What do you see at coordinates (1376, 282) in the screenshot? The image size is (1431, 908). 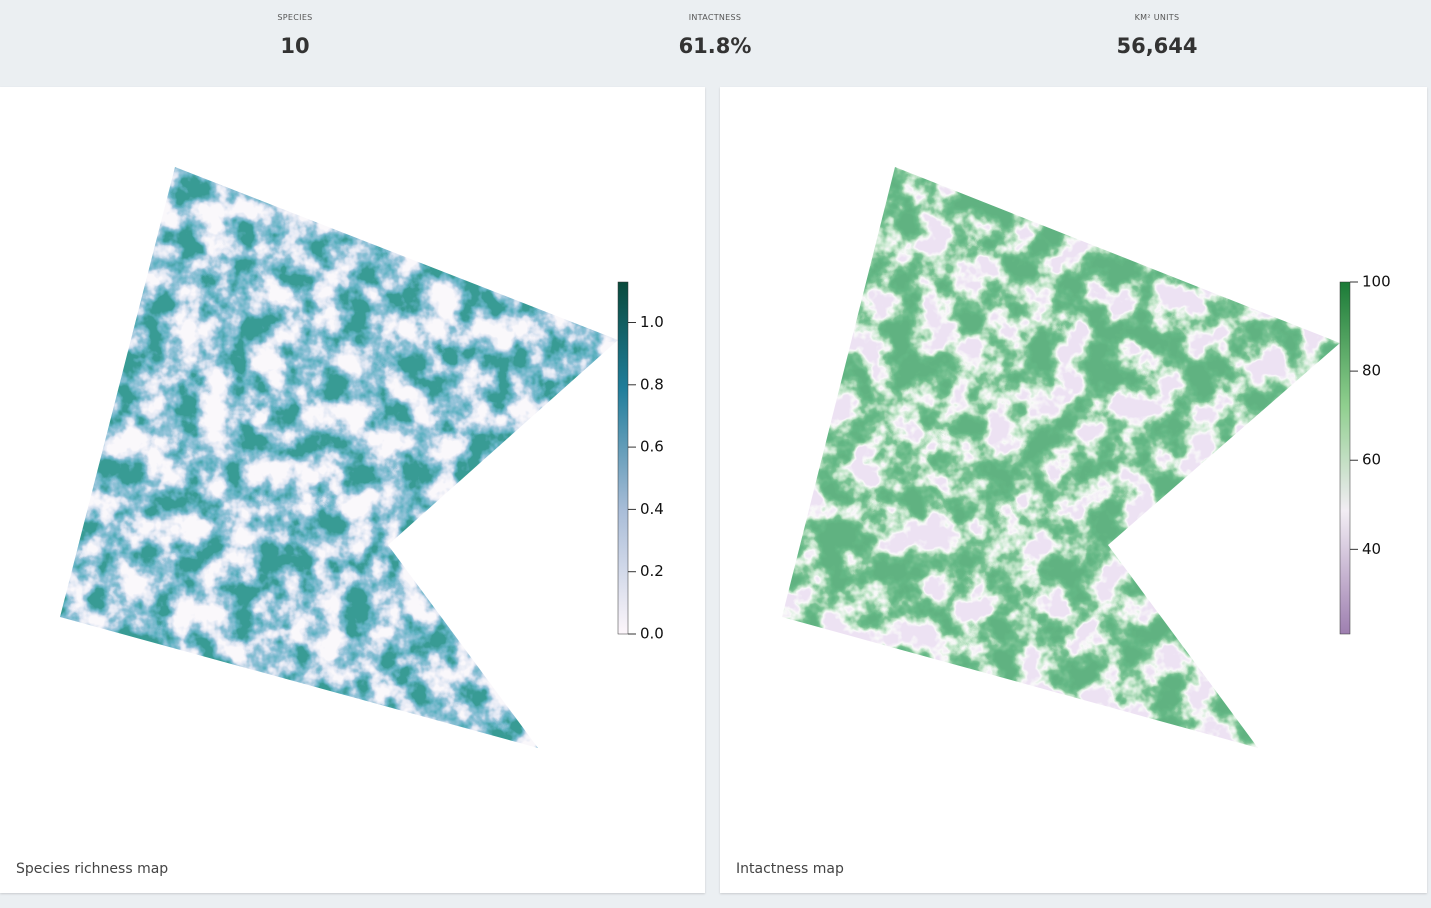 I see `legend-tick-label: 100` at bounding box center [1376, 282].